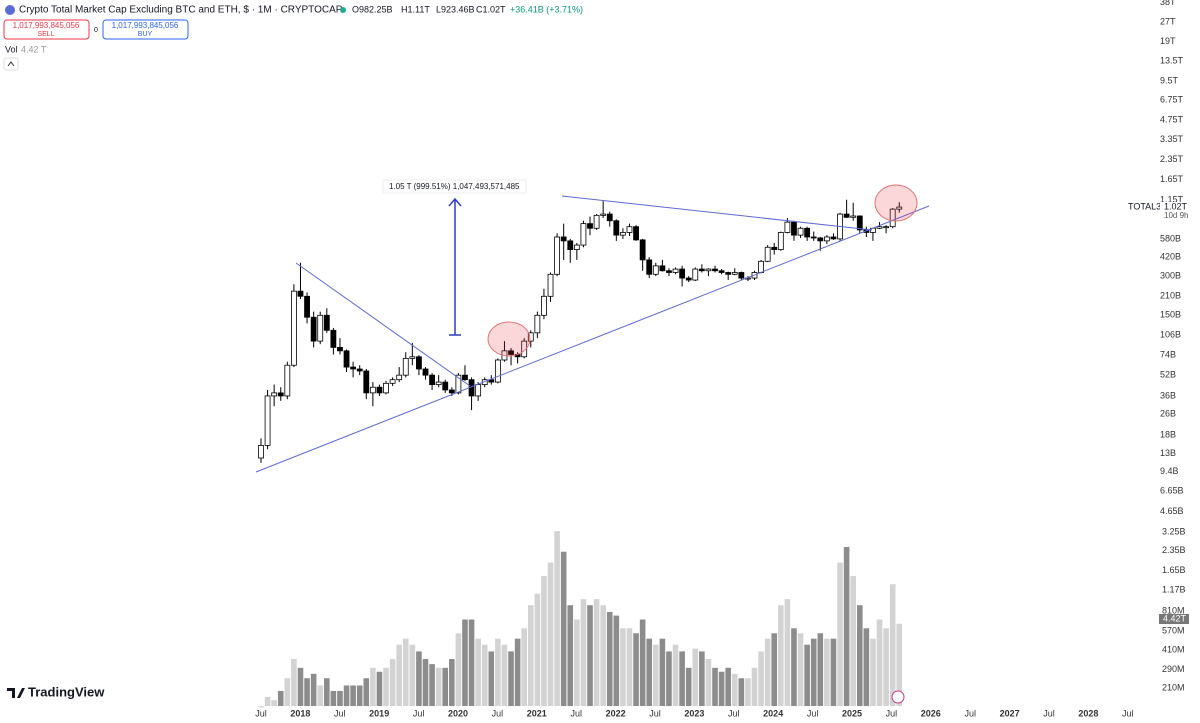  What do you see at coordinates (509, 339) in the screenshot?
I see `highlight-circle` at bounding box center [509, 339].